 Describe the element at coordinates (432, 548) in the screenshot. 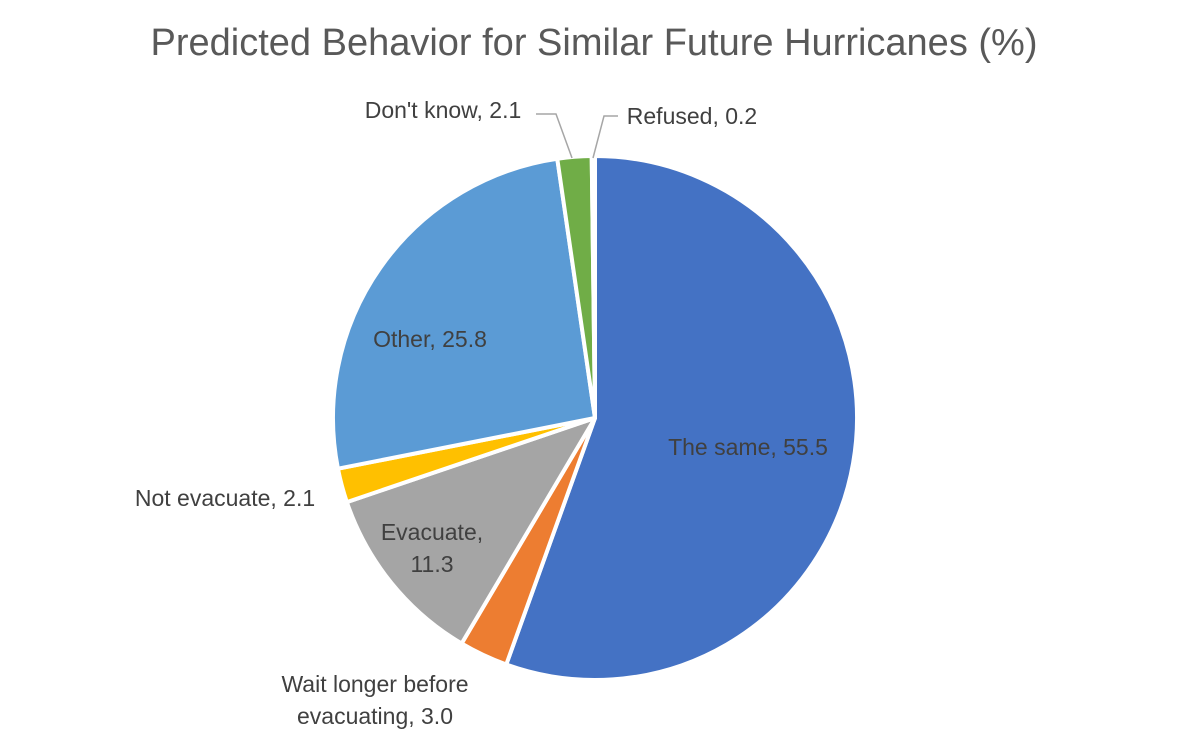

I see `data-label-evacuate: Evacuate, 11.3` at that location.